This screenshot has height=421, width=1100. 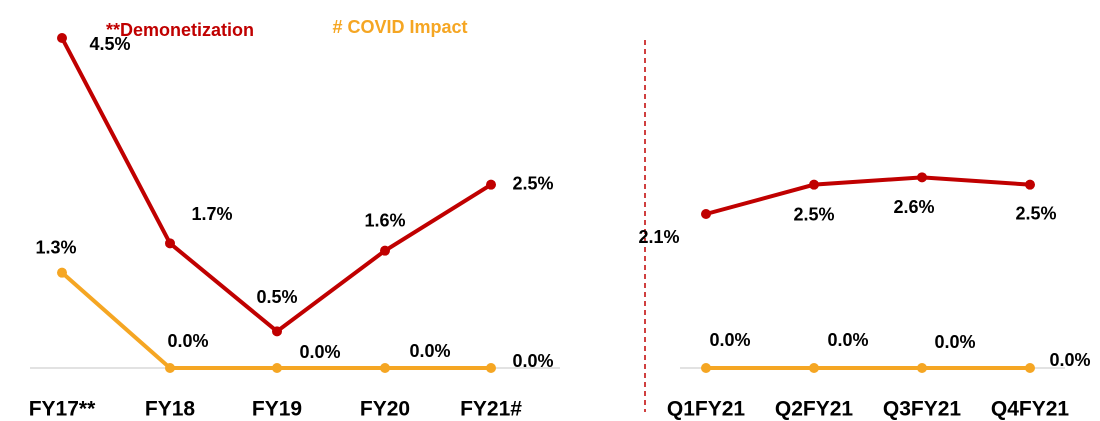 What do you see at coordinates (706, 409) in the screenshot?
I see `x-tick-label: Q1FY21` at bounding box center [706, 409].